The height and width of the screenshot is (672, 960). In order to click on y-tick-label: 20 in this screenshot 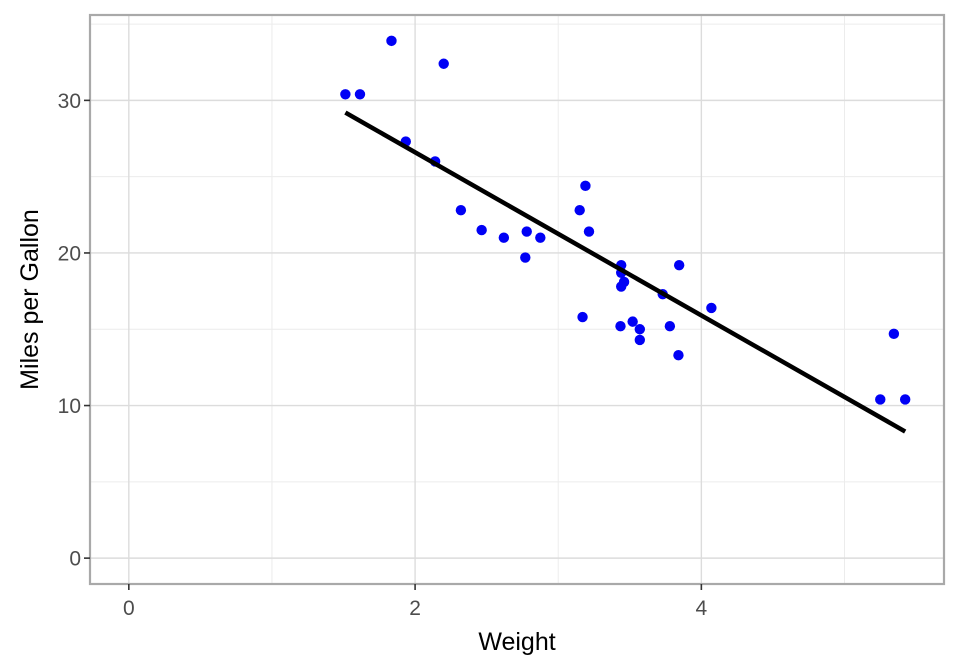, I will do `click(69, 253)`.